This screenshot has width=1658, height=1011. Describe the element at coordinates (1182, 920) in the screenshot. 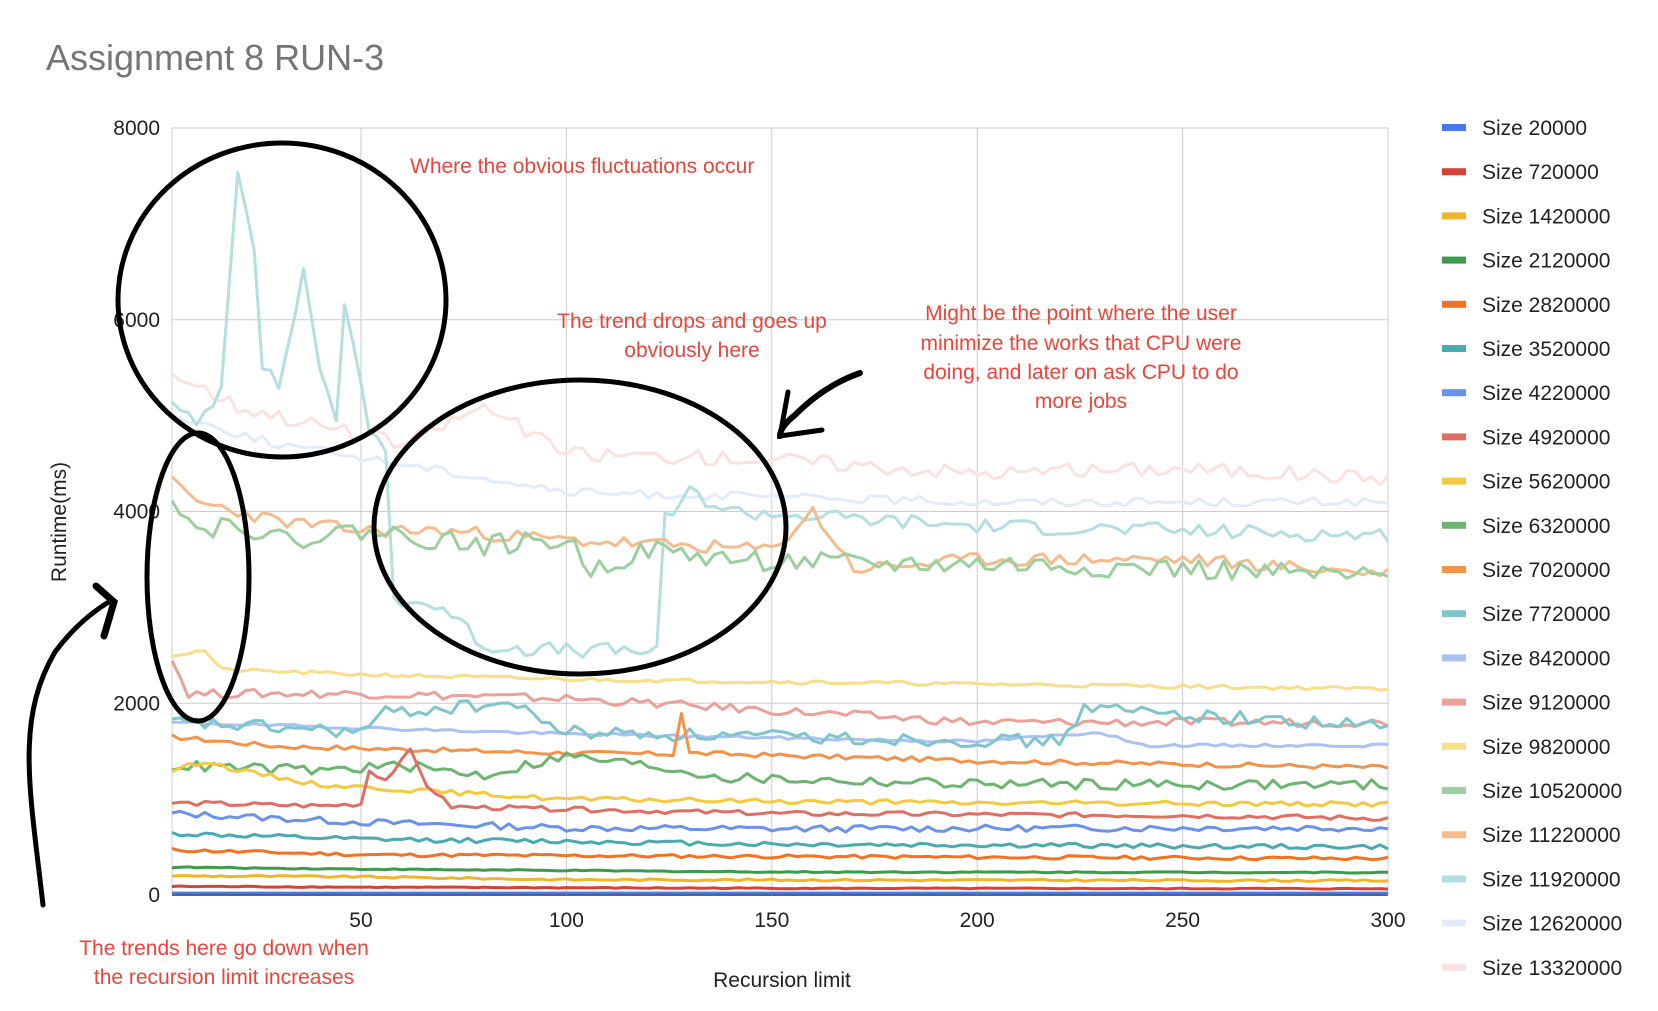

I see `x-tick-label-4: 250` at that location.